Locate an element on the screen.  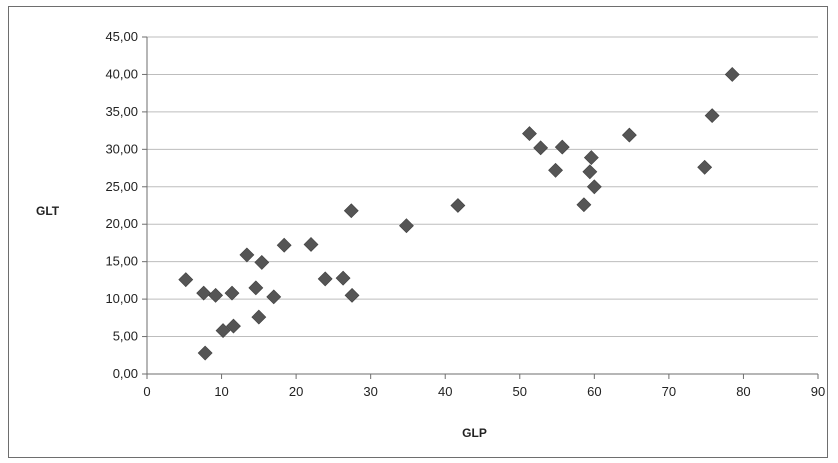
y-tick-label: 20,00 is located at coordinates (121, 223).